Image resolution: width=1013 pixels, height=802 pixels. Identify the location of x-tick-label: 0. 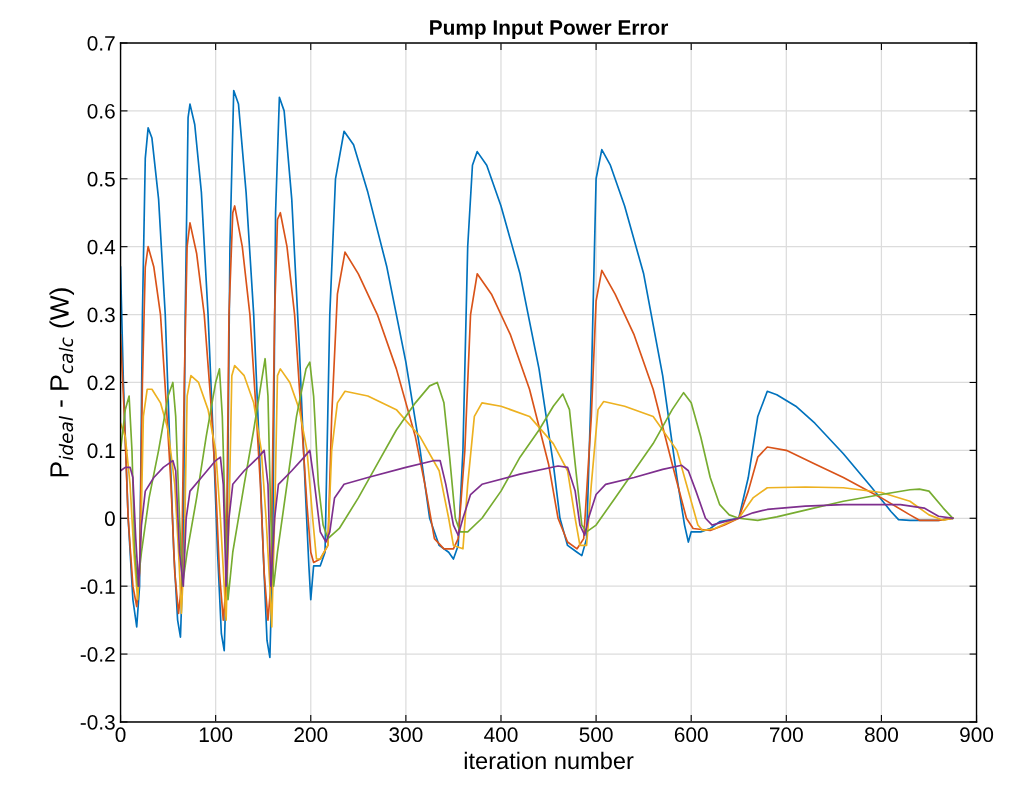
(120, 735).